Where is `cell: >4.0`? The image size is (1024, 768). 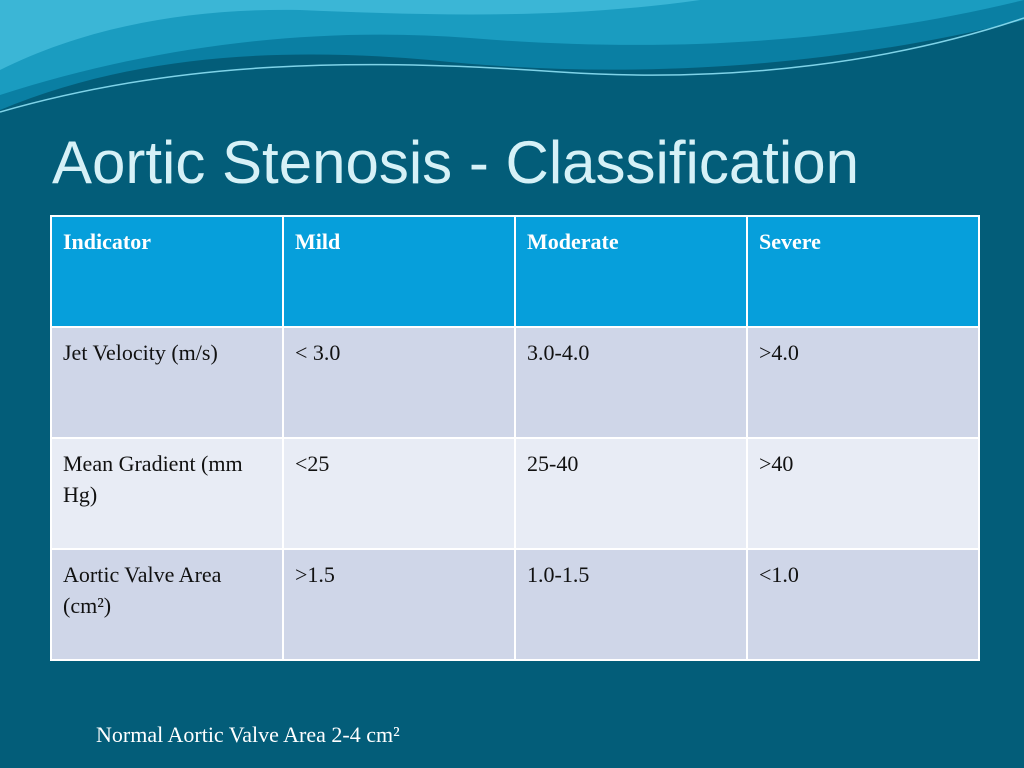 cell: >4.0 is located at coordinates (863, 382).